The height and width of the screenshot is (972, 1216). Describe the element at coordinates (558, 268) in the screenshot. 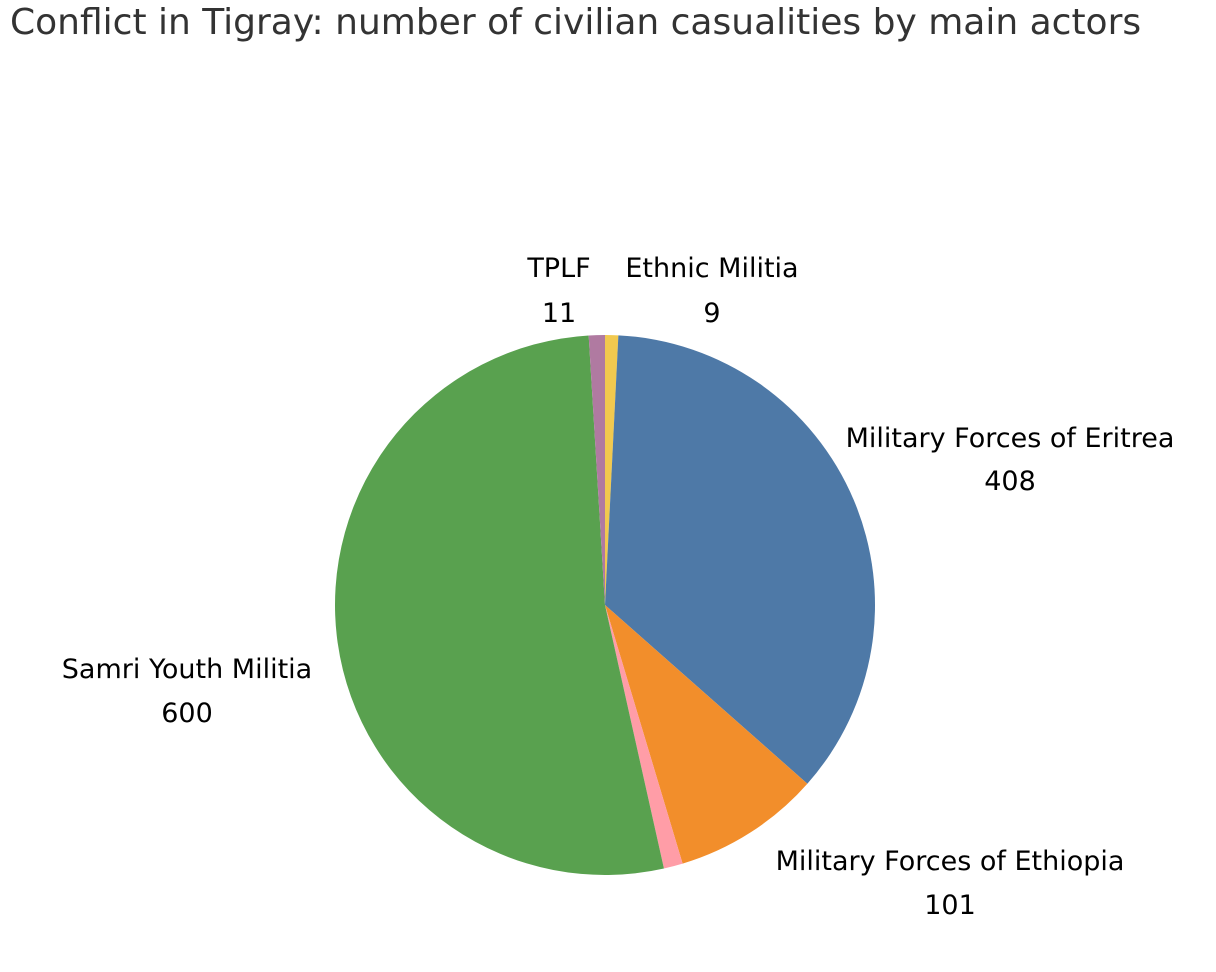

I see `slice-label-tplf: TPLF` at that location.